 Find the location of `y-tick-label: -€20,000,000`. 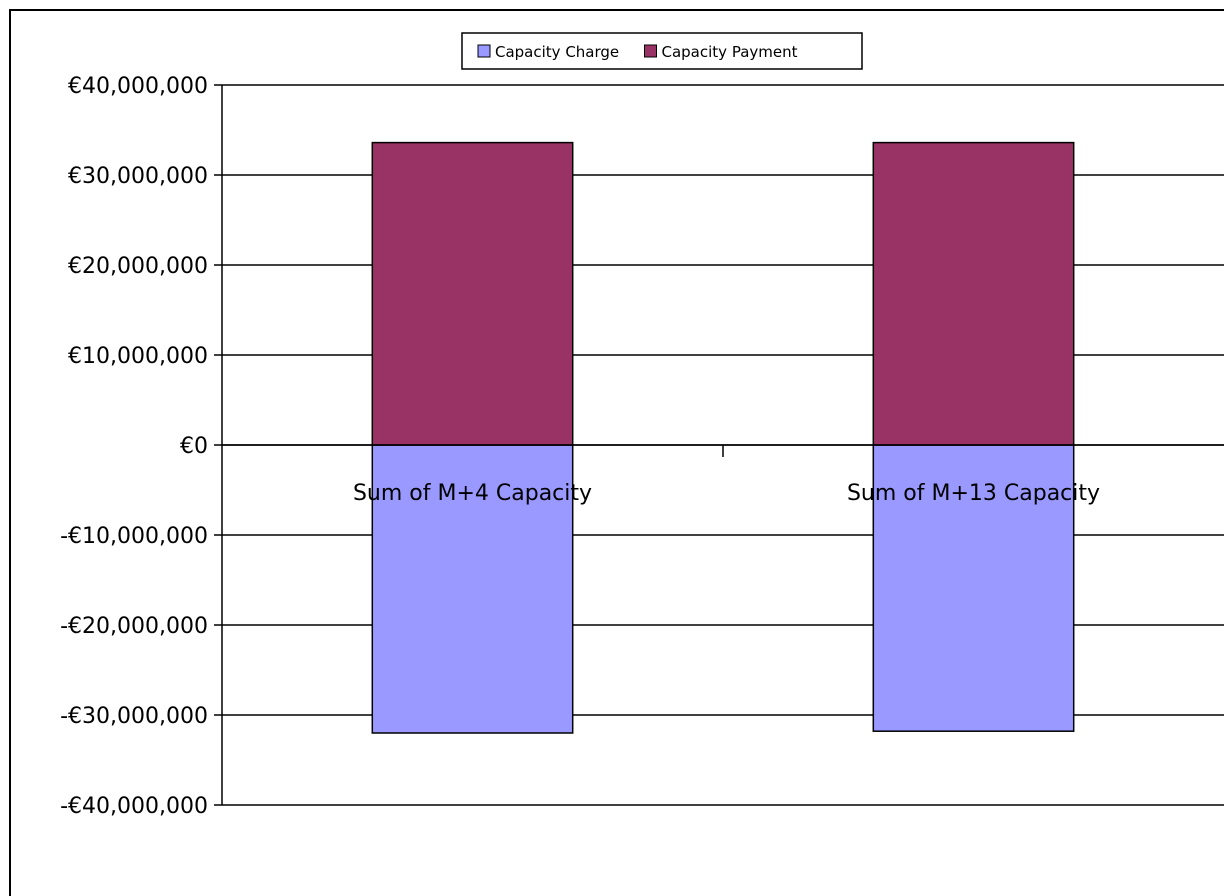

y-tick-label: -€20,000,000 is located at coordinates (134, 626).